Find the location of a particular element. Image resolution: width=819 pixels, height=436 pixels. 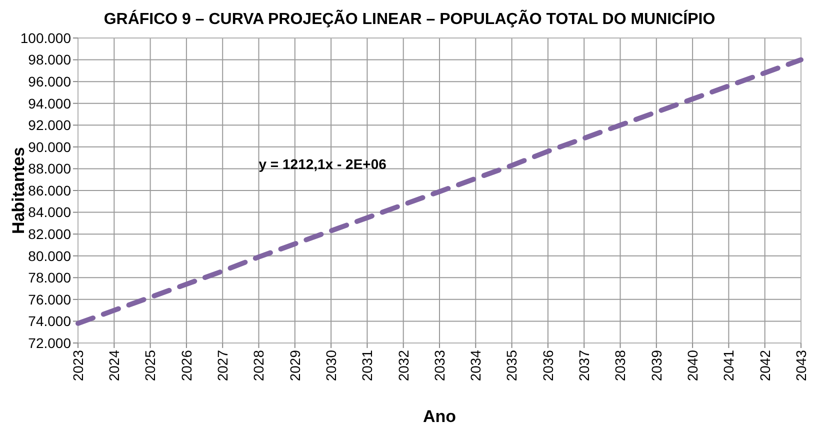

x-tick-label: 2026 is located at coordinates (186, 366).